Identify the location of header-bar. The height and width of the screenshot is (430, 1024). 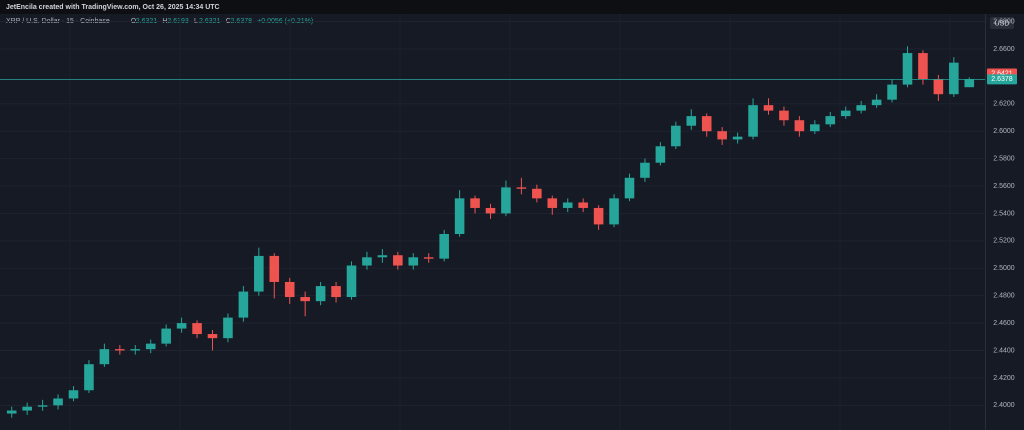
(512, 7).